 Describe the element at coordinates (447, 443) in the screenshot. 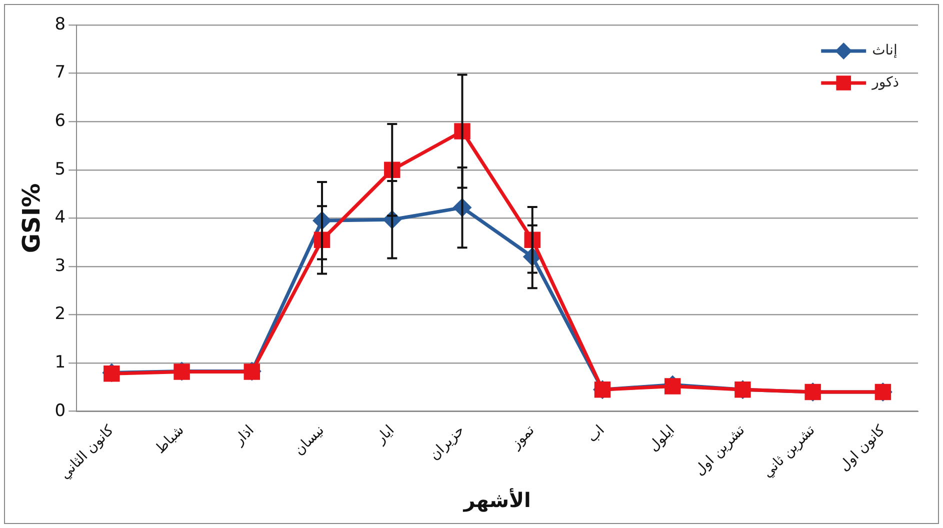

I see `x-tick-label: حزيران` at that location.